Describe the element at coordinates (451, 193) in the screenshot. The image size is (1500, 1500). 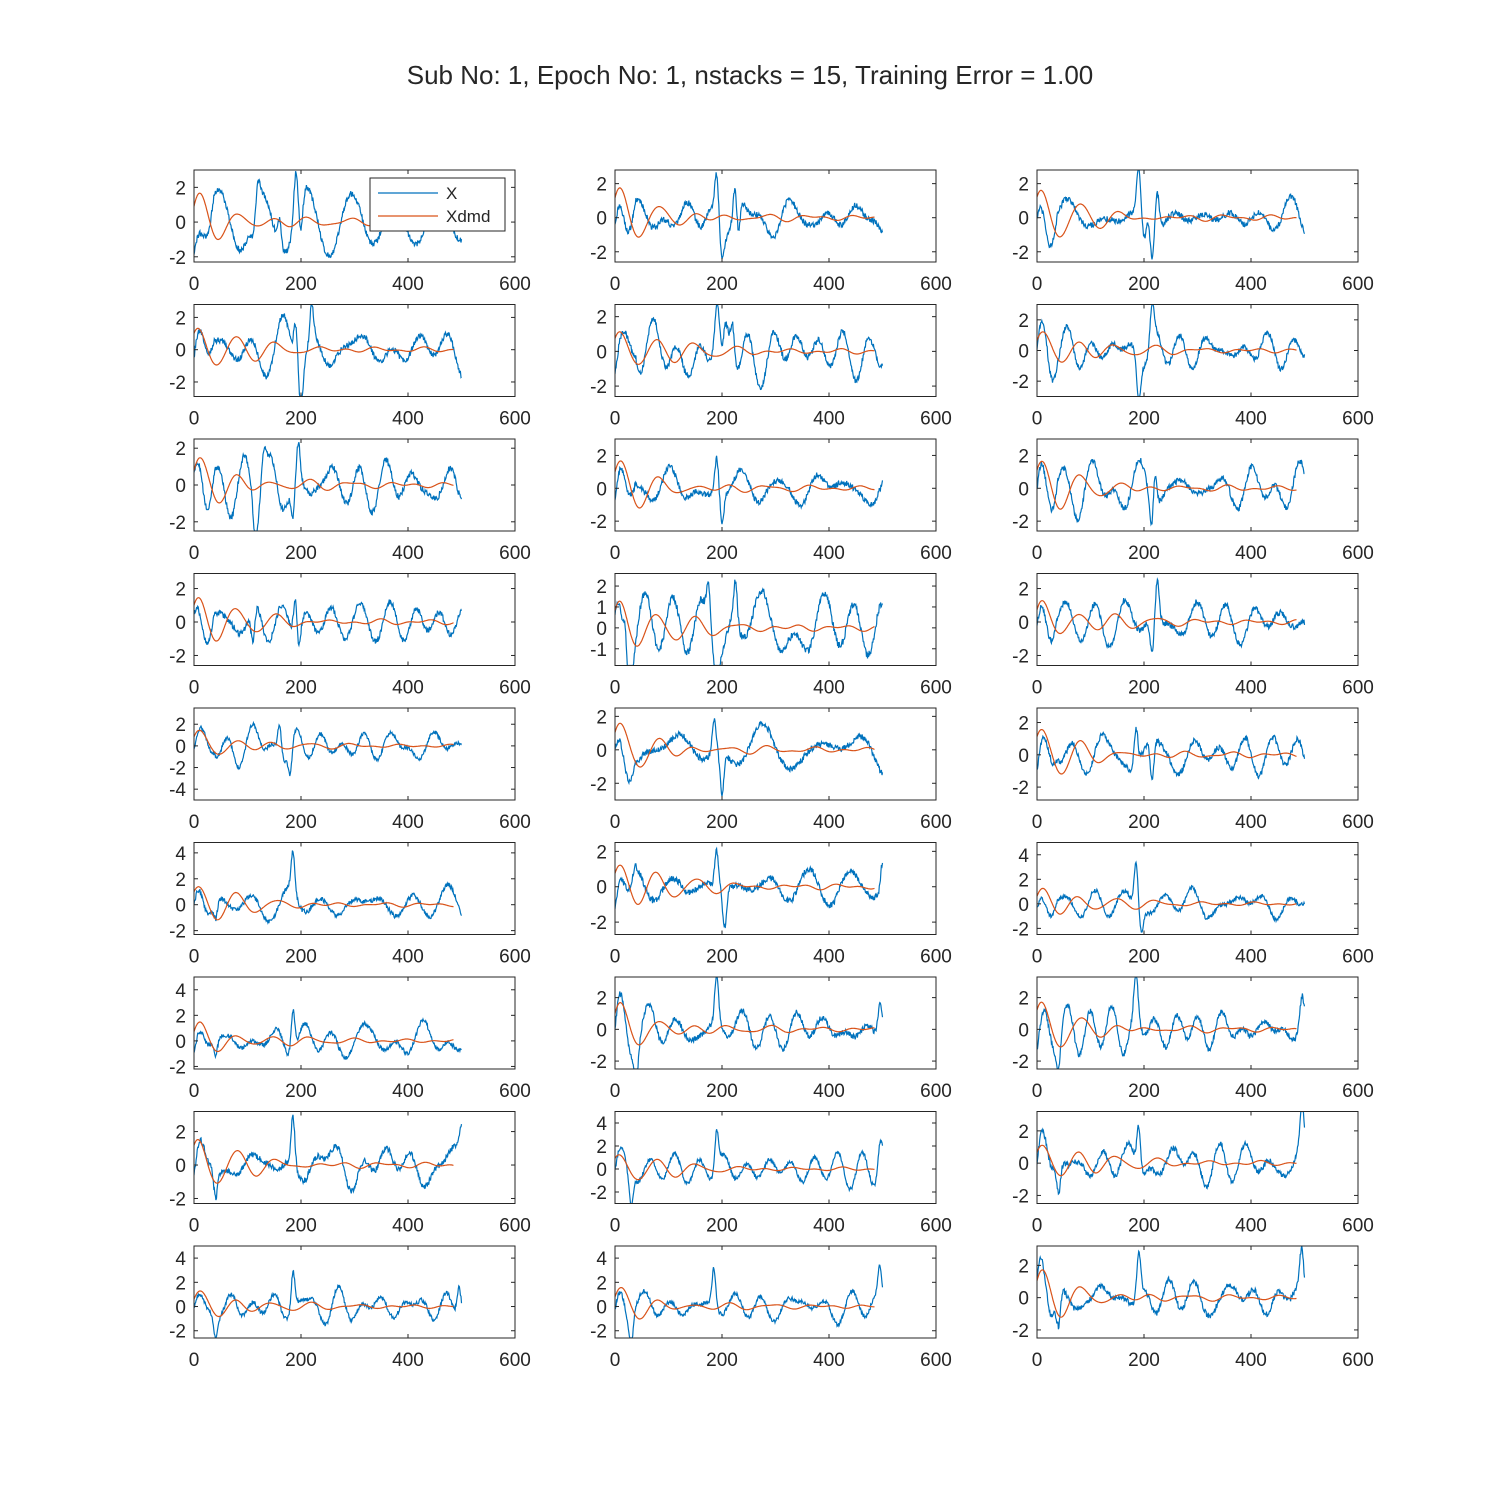
I see `legend-label-X: X` at that location.